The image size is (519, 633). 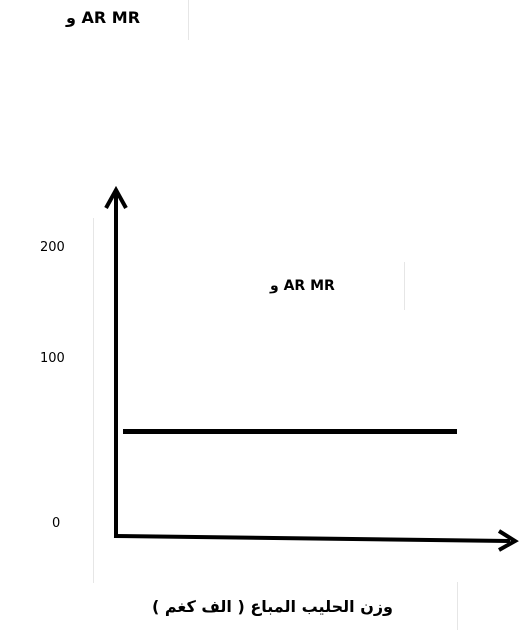 What do you see at coordinates (52, 247) in the screenshot?
I see `y-tick-label: 200` at bounding box center [52, 247].